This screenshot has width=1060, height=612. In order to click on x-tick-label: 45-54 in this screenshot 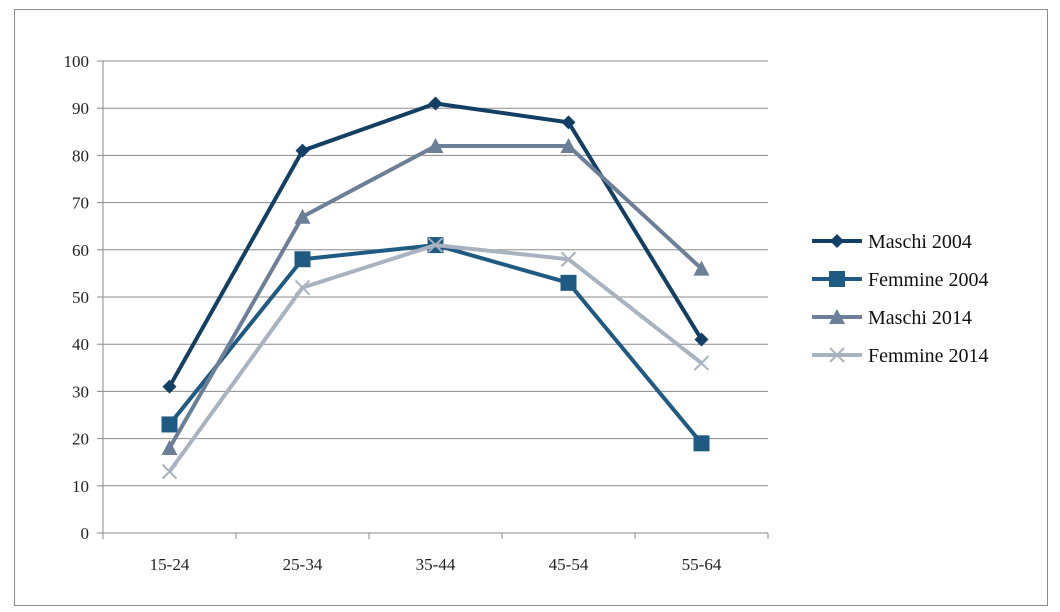, I will do `click(569, 564)`.